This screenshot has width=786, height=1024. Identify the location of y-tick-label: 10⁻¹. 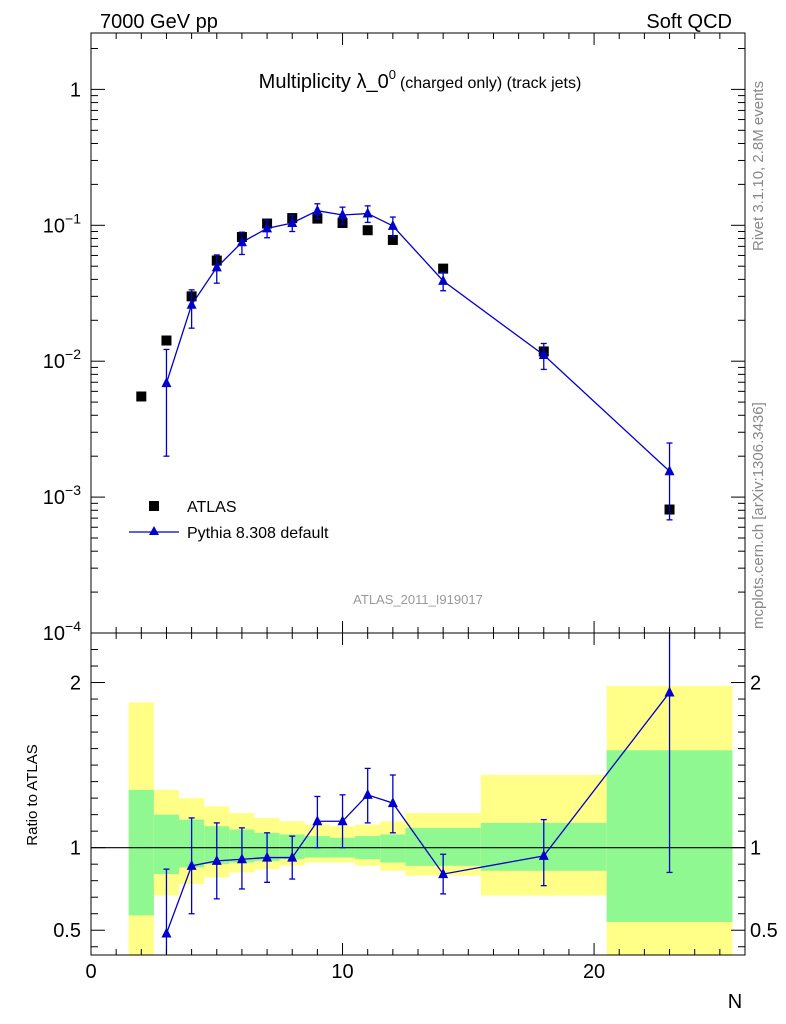
(62, 223).